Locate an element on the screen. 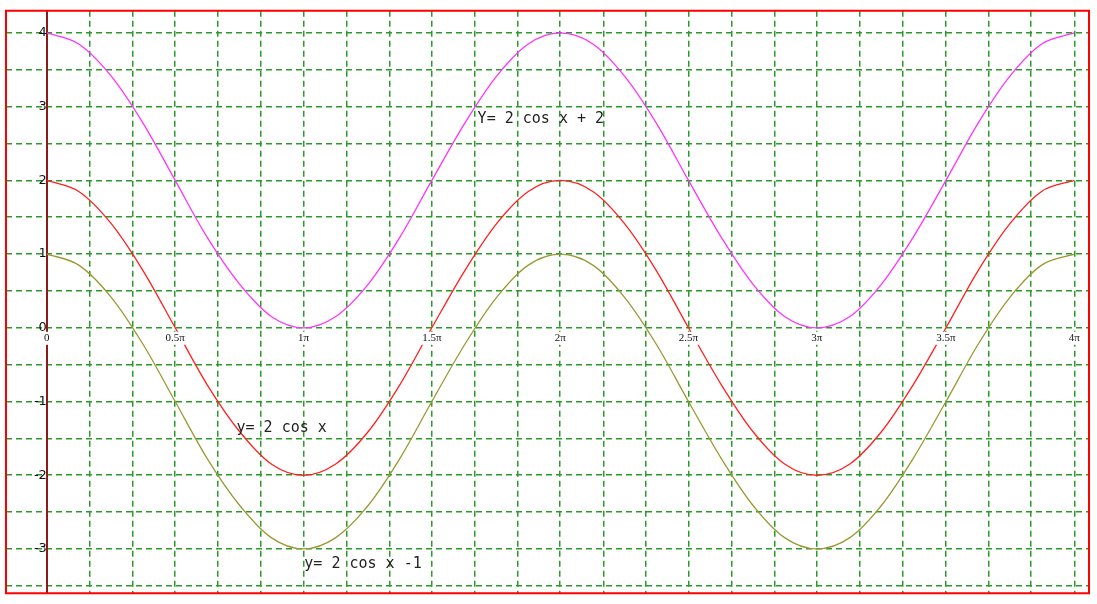 This screenshot has height=604, width=1097. series-label: Y= 2 cos x + 2 is located at coordinates (541, 118).